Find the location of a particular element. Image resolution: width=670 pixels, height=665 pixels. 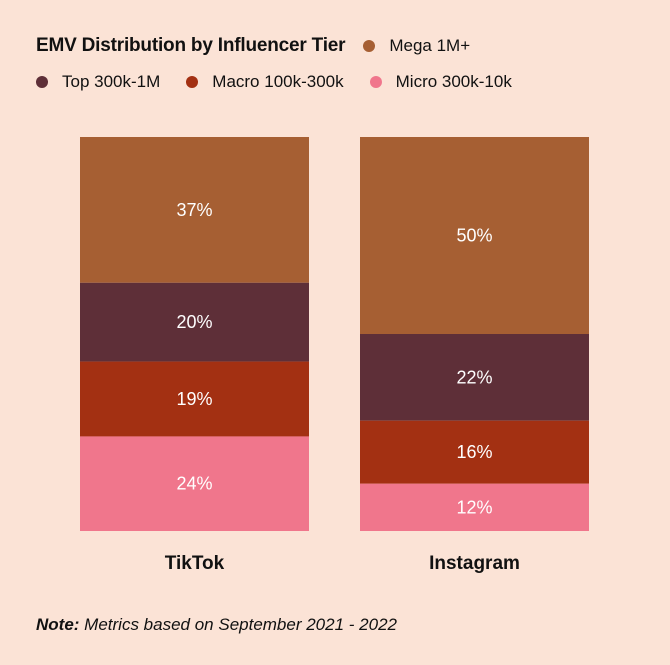

bar-segment-instagram-micro-300k-10k is located at coordinates (474, 507).